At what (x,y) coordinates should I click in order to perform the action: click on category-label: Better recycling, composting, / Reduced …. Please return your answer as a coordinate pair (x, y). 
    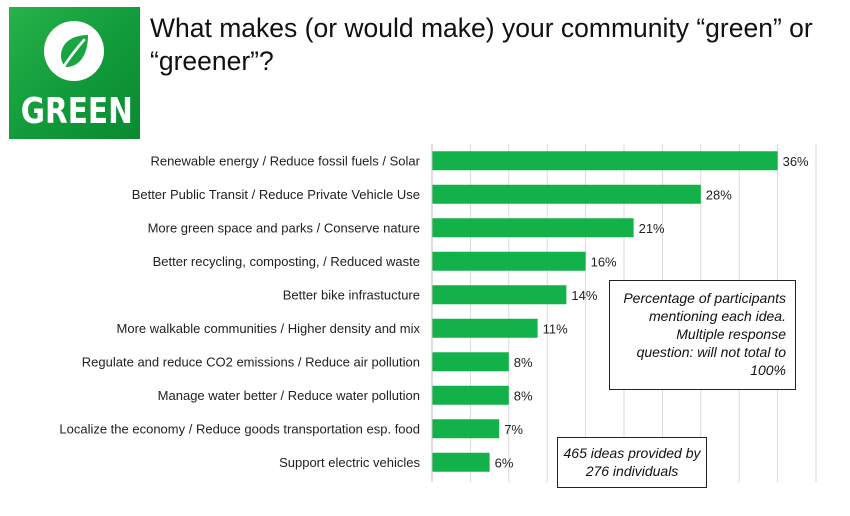
    Looking at the image, I should click on (286, 261).